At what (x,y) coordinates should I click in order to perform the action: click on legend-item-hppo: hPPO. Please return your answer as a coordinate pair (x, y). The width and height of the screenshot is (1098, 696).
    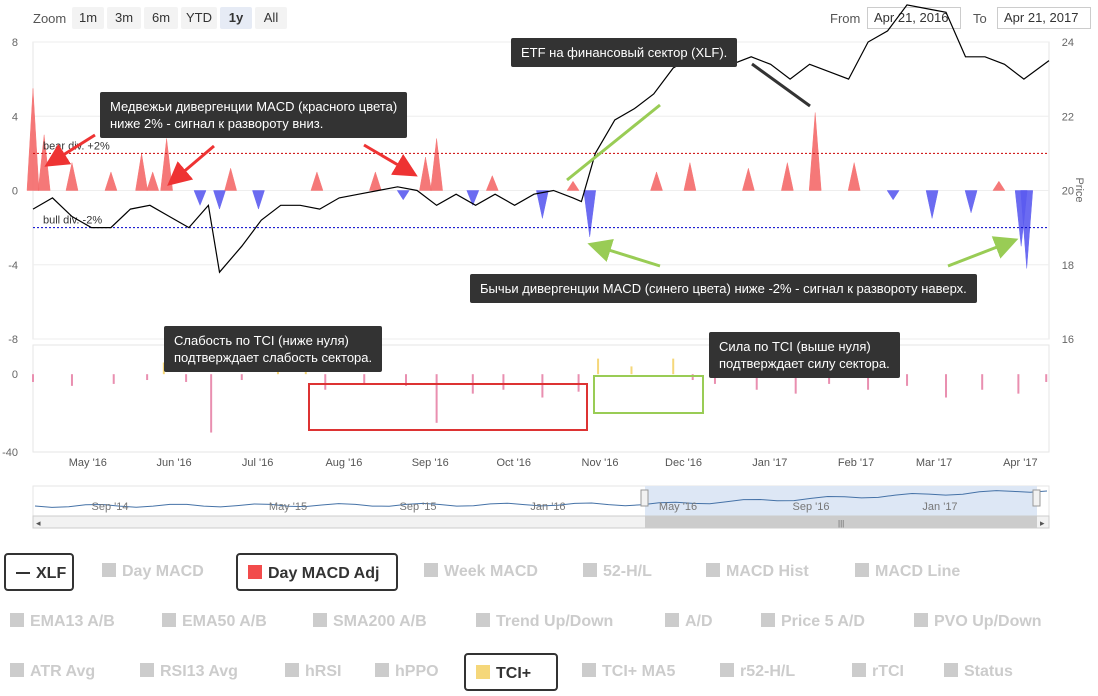
    Looking at the image, I should click on (407, 672).